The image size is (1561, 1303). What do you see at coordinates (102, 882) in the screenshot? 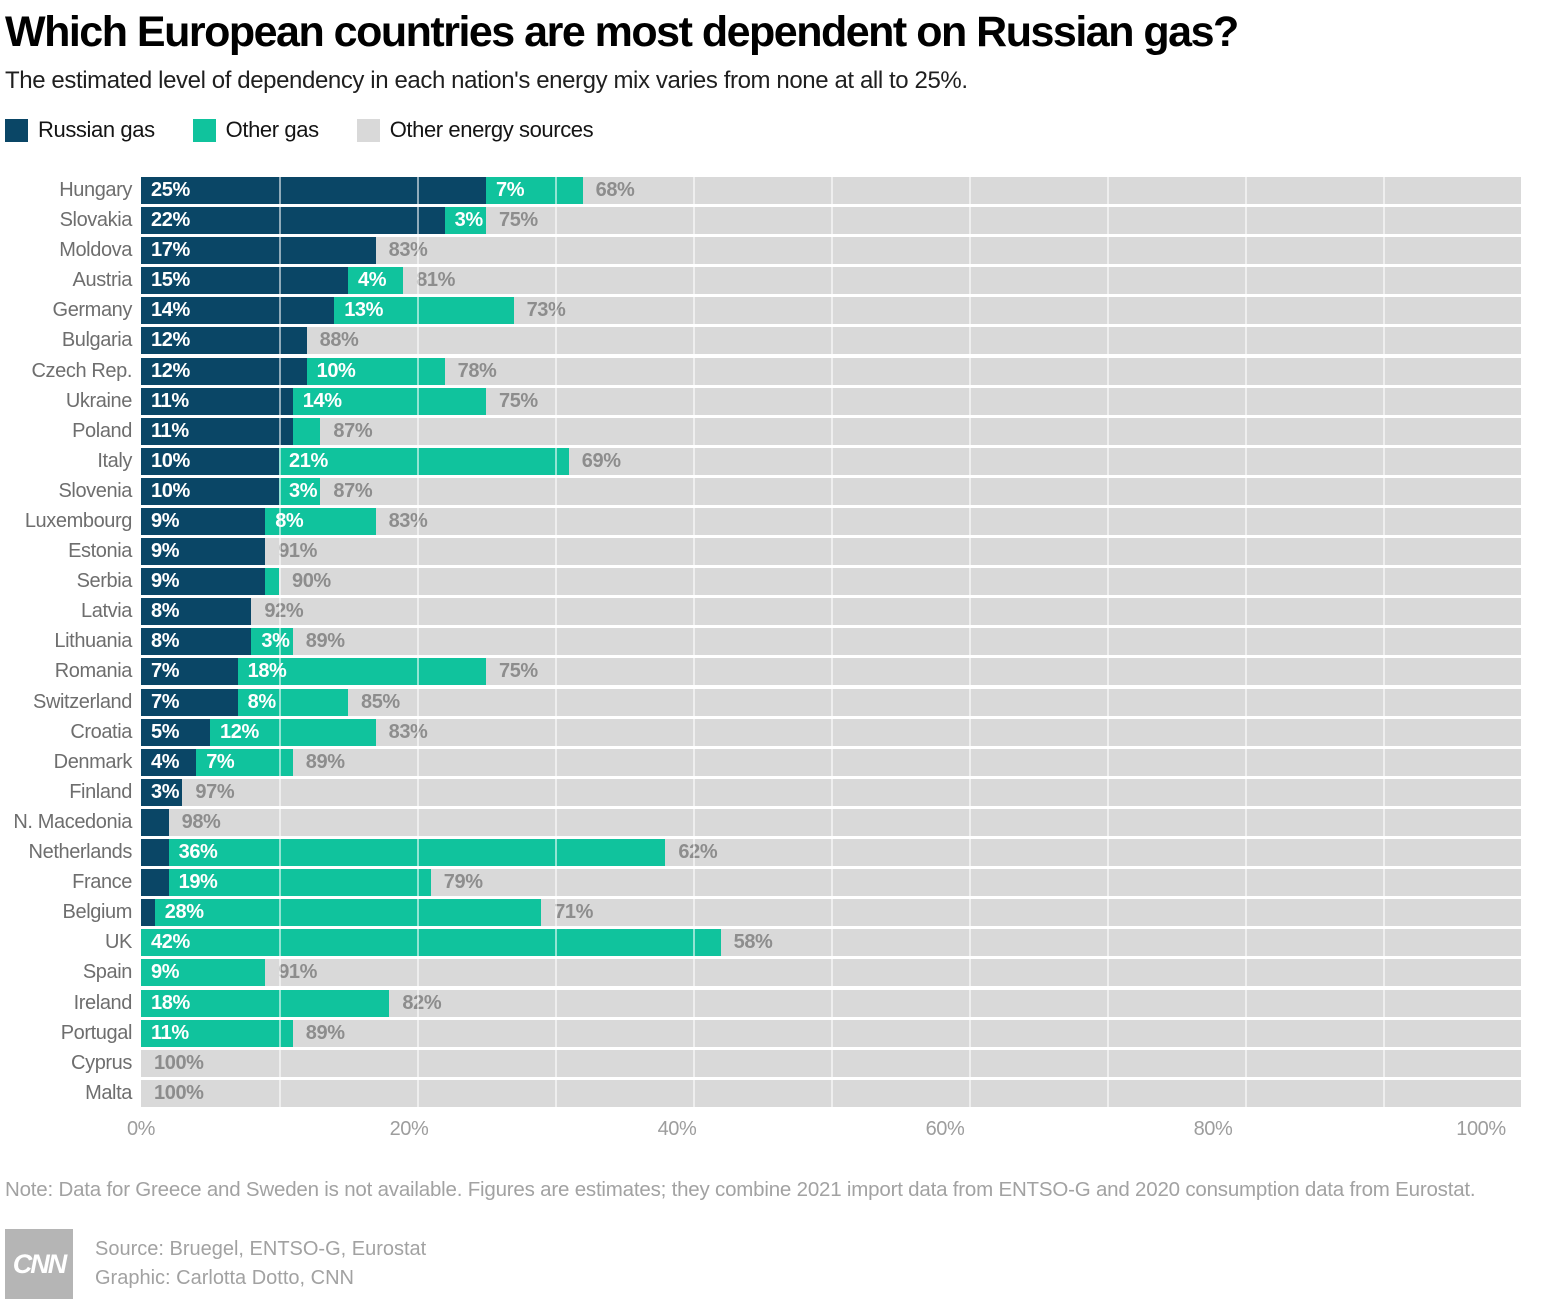
I see `country-label: France` at bounding box center [102, 882].